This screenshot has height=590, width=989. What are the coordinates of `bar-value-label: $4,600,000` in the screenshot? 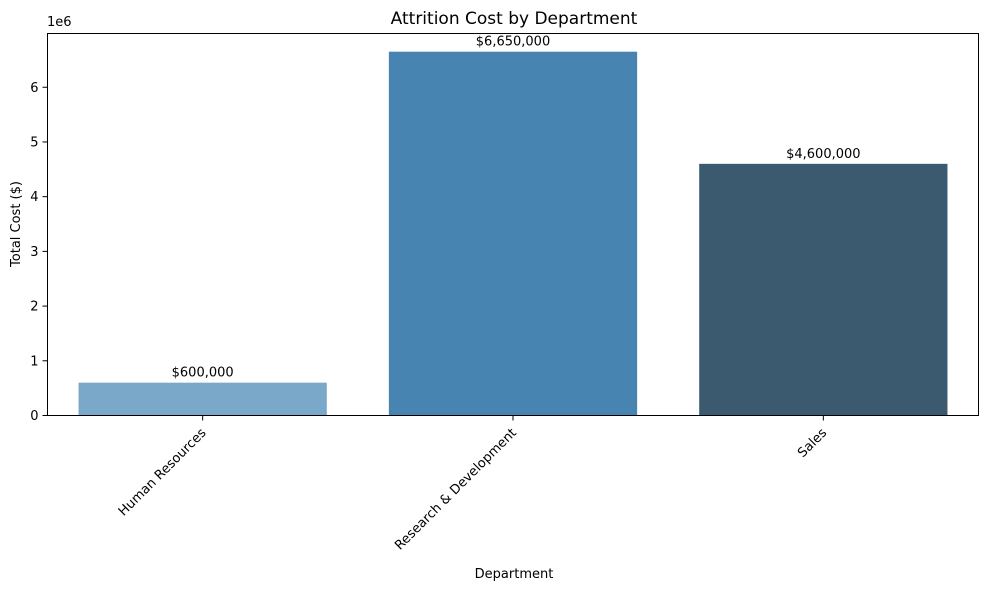 It's located at (823, 154).